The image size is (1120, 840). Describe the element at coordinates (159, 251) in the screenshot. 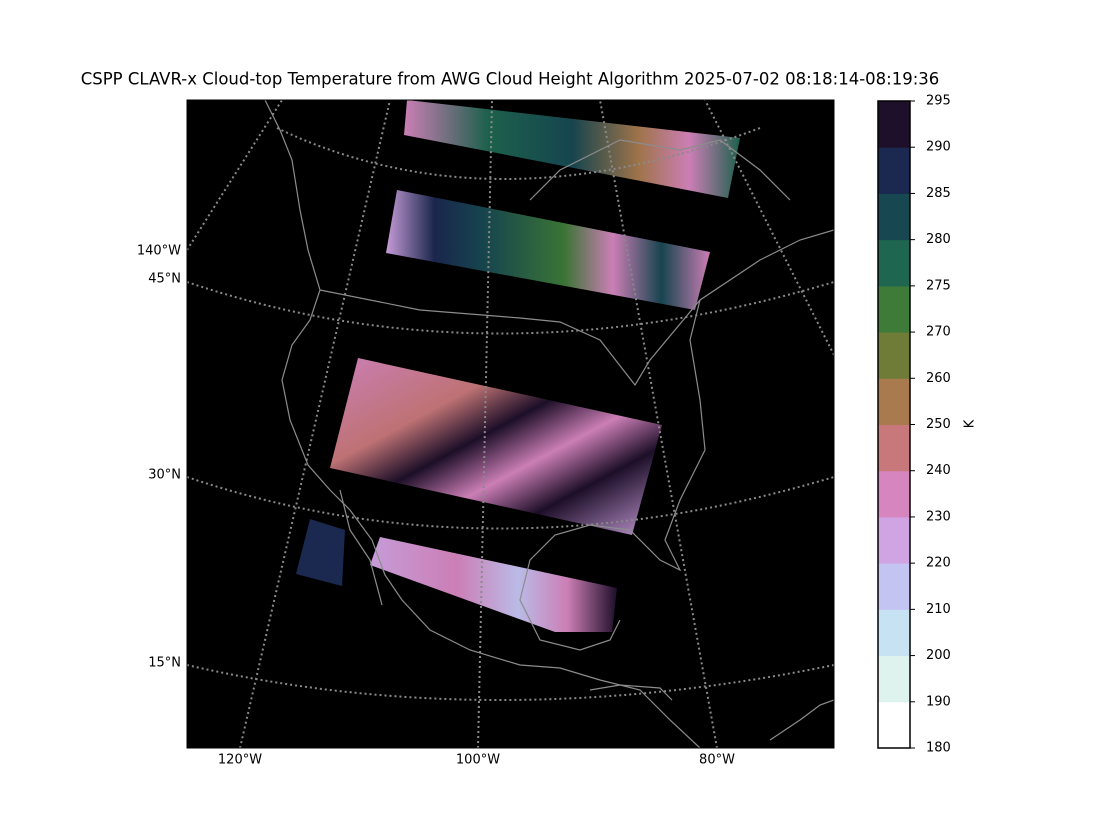

I see `lon-label: 140°W` at that location.